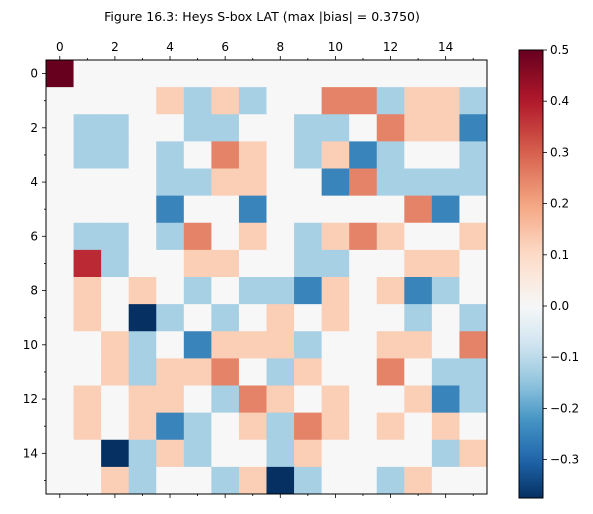  I want to click on colorbar-tick-label: 0.2, so click(559, 204).